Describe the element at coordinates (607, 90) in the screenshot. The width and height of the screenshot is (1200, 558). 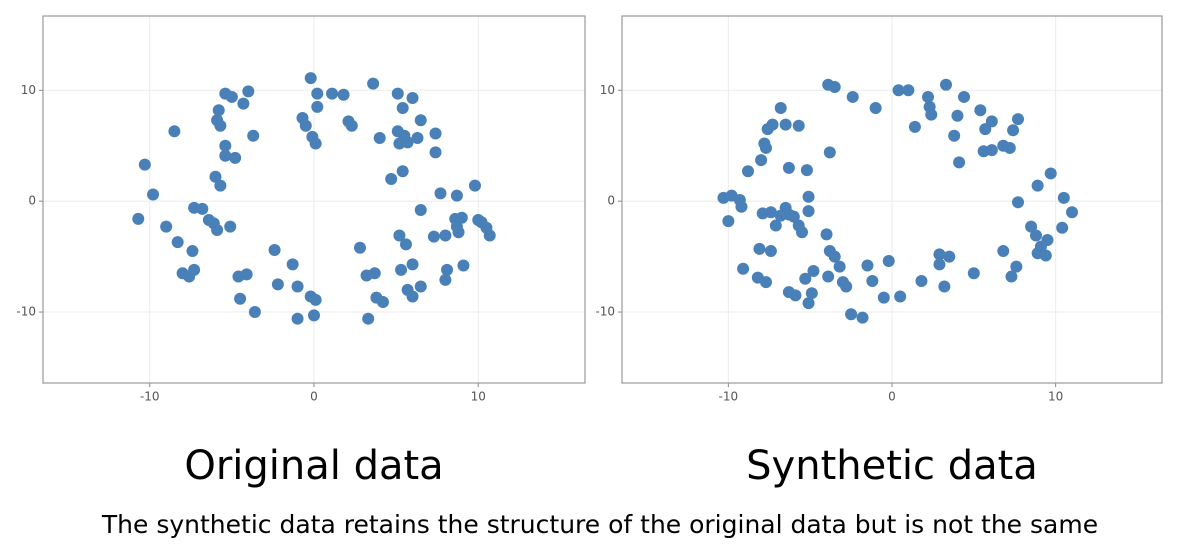
I see `y-tick-label: 10` at that location.